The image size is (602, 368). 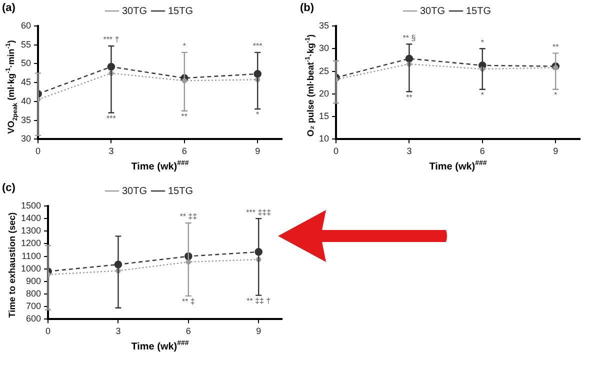 I want to click on y-tick-label: 600, so click(x=34, y=319).